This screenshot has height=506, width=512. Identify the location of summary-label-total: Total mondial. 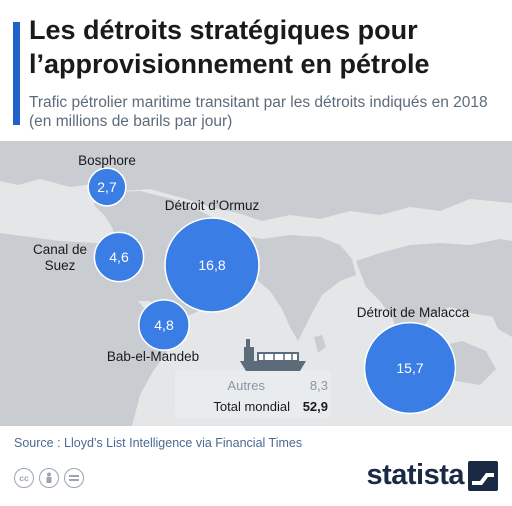
(251, 406).